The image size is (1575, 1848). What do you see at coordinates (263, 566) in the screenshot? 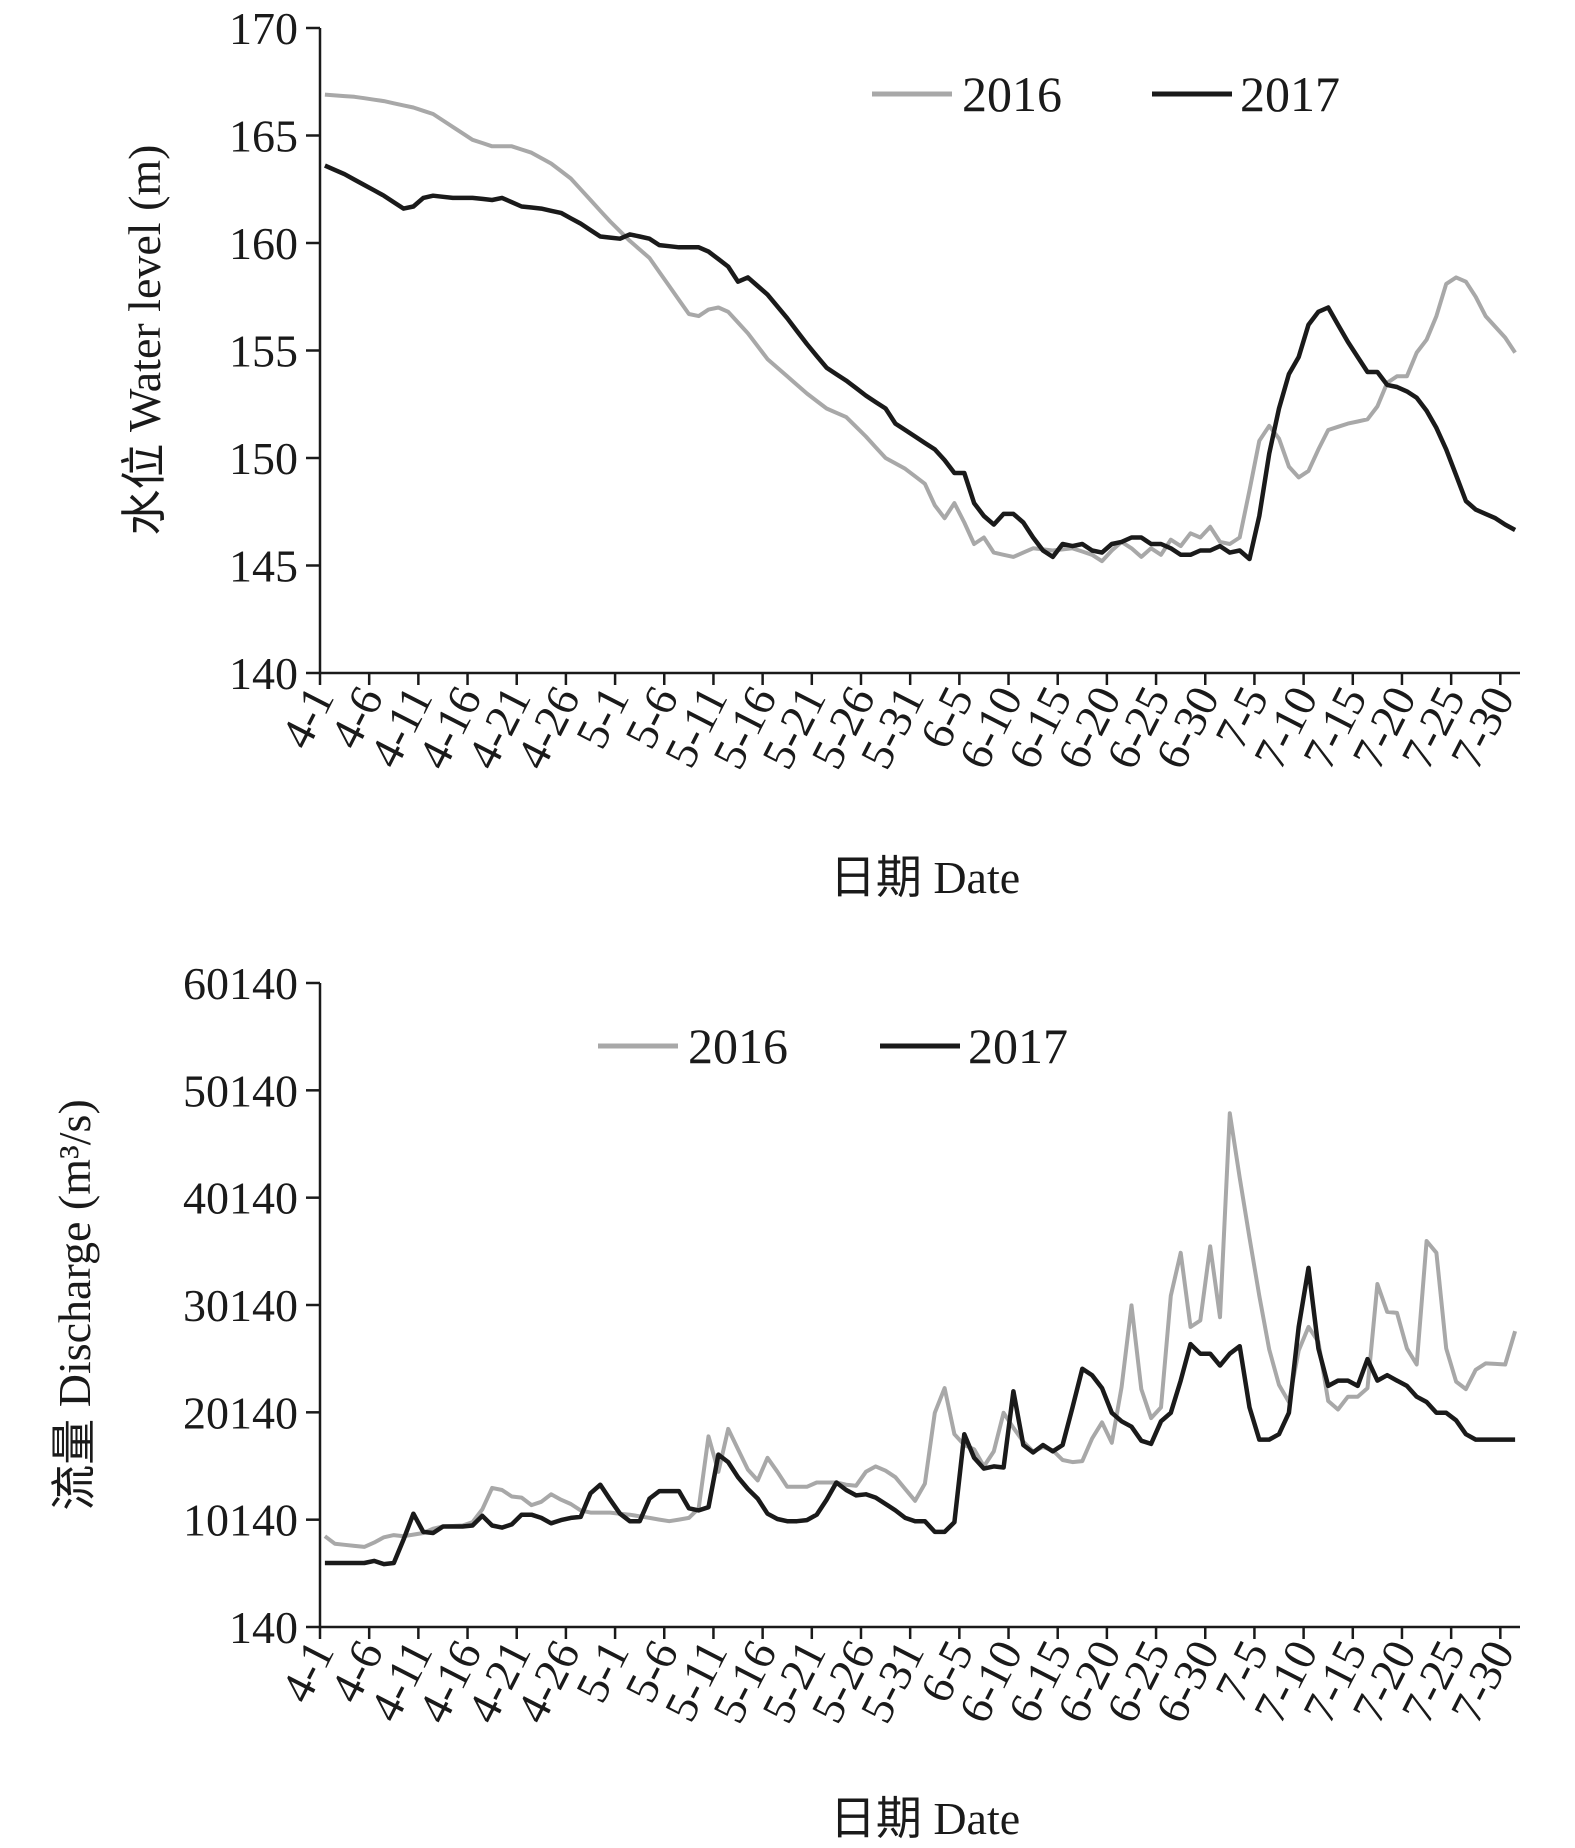
I see `y-tick-label: 145` at bounding box center [263, 566].